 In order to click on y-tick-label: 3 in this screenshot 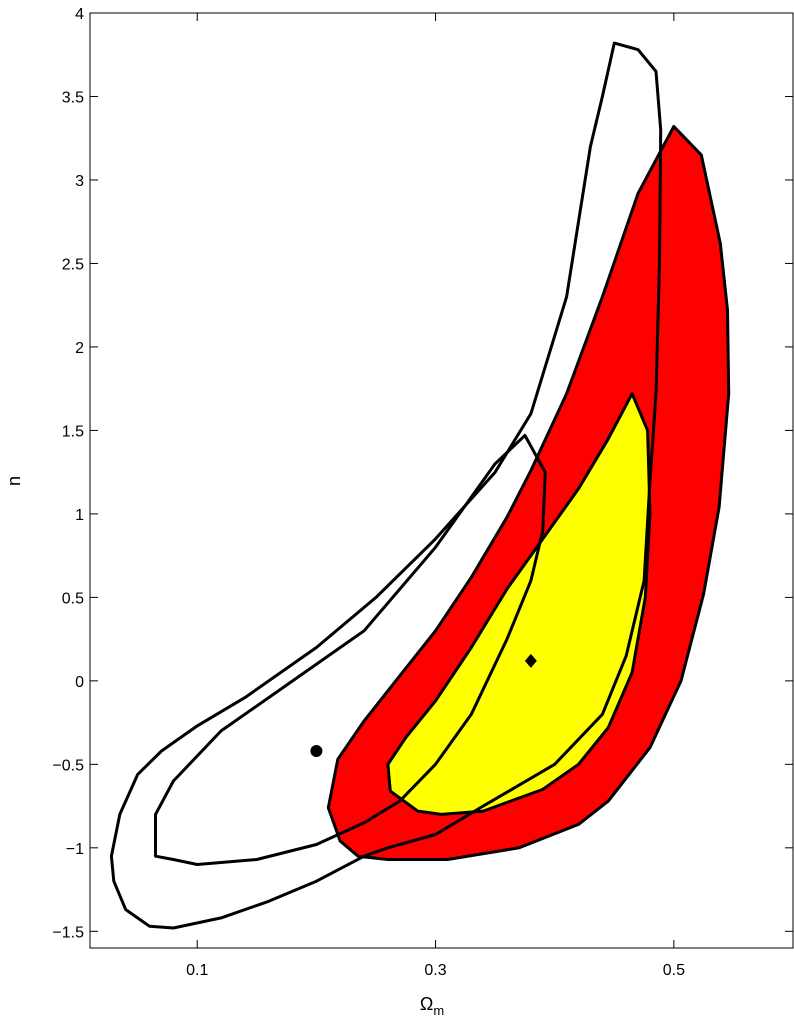, I will do `click(79, 181)`.